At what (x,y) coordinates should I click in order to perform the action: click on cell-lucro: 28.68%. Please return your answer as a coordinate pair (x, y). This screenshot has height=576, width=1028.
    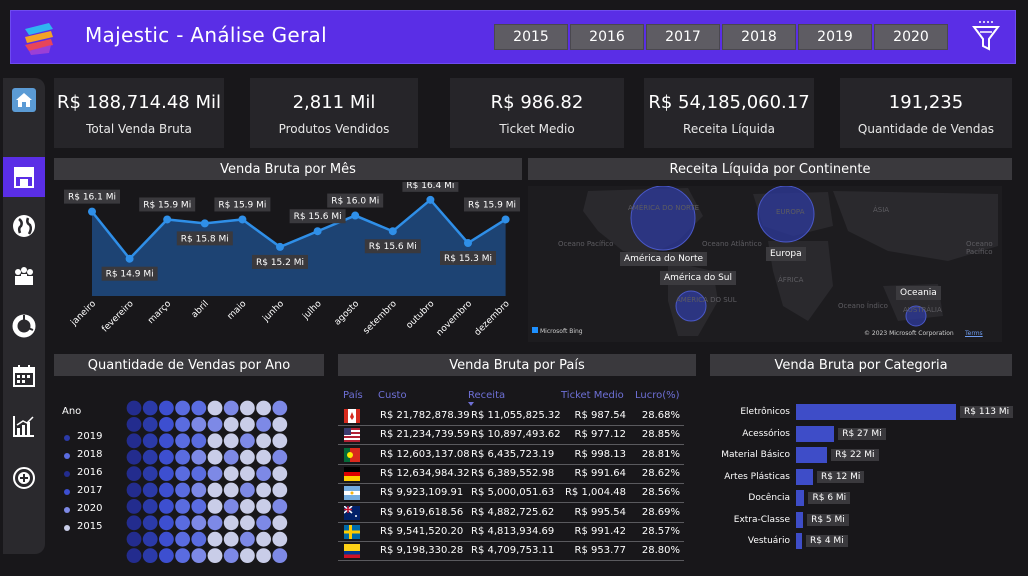
    Looking at the image, I should click on (660, 415).